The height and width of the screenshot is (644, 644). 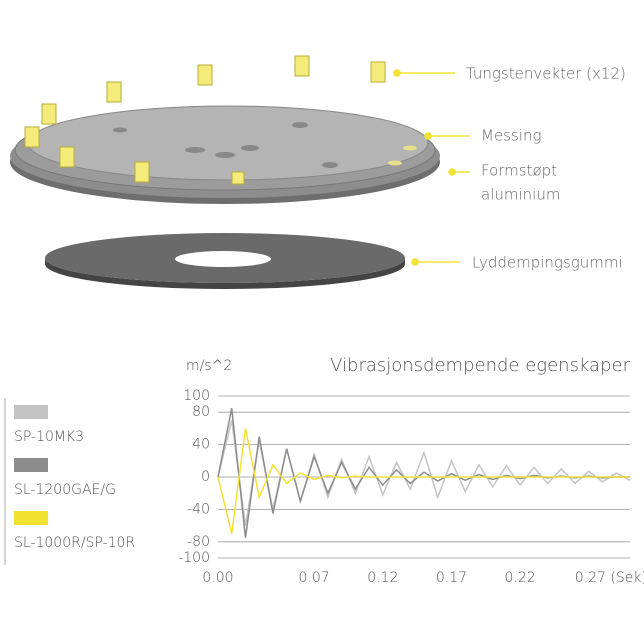 I want to click on label: aluminium, so click(x=520, y=195).